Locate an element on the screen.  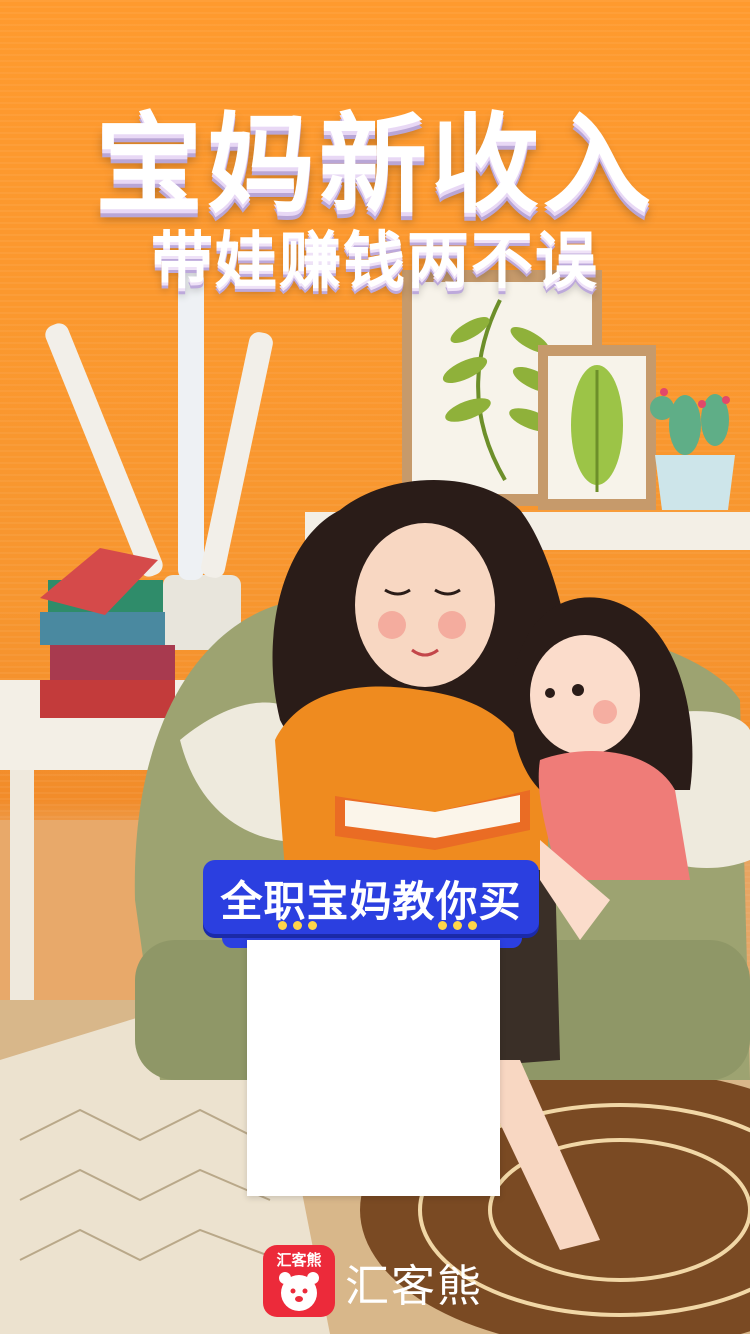
brand-logo: 汇客熊 is located at coordinates (299, 1281).